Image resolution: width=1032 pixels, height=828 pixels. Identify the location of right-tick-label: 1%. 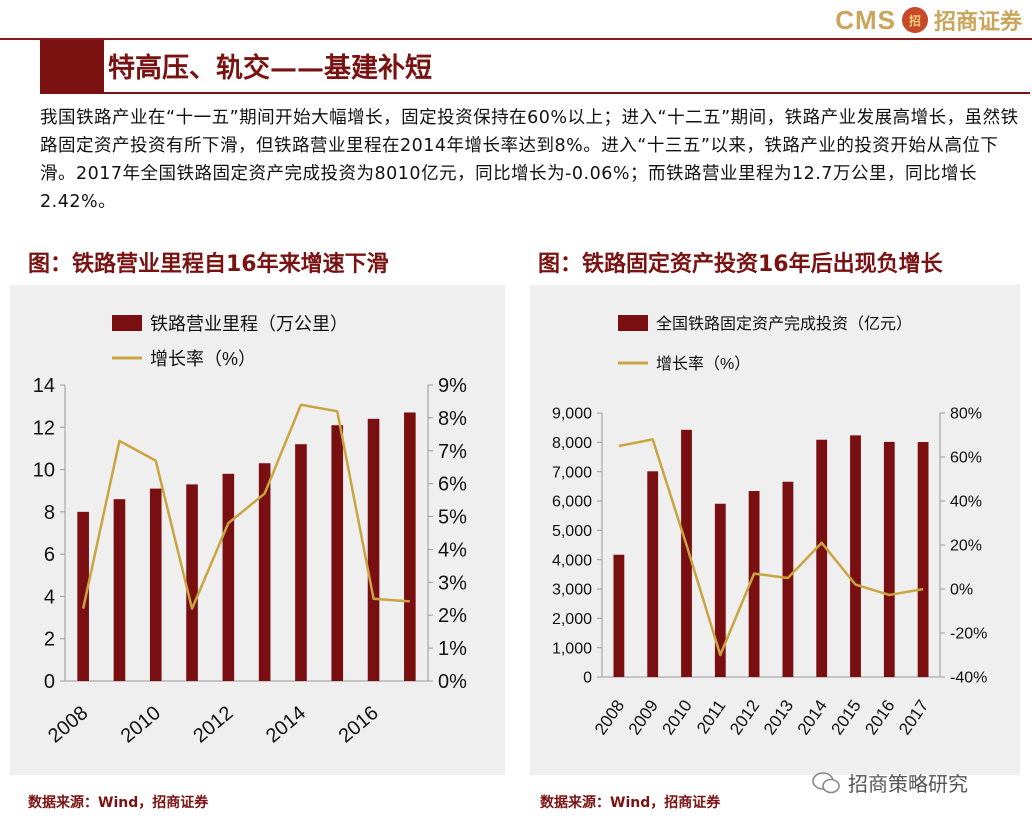
(452, 649).